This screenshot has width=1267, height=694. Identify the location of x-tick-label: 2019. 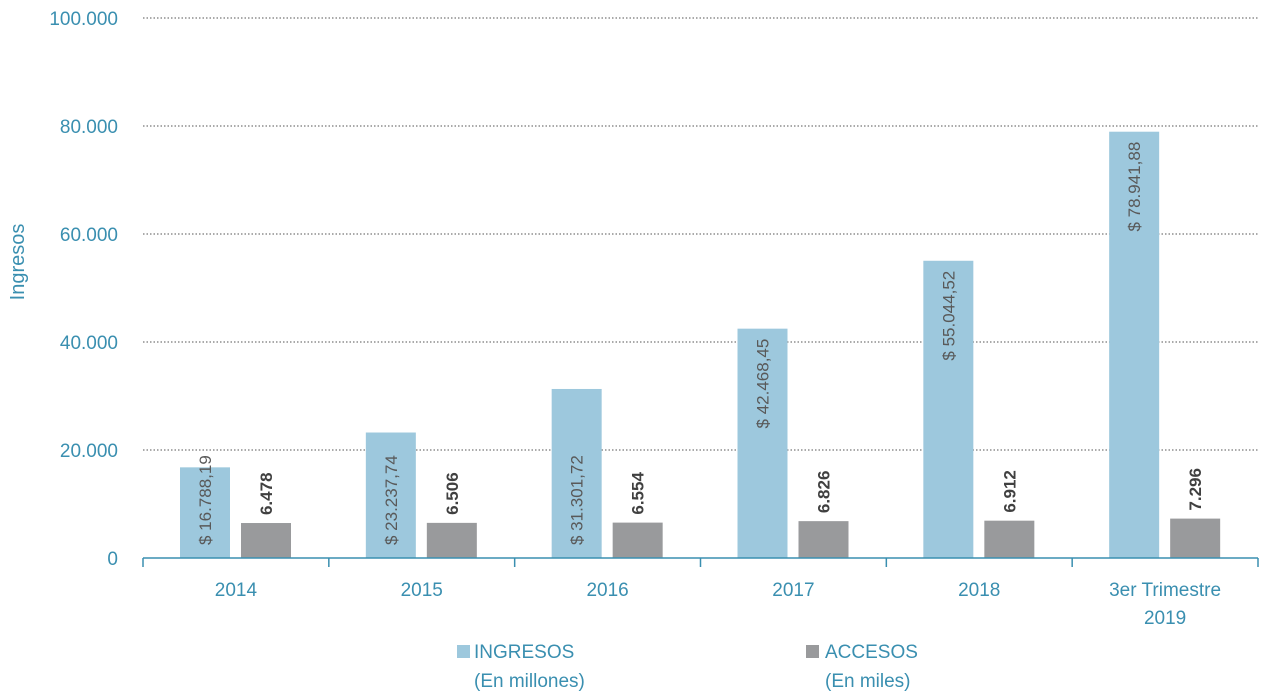
(1165, 618).